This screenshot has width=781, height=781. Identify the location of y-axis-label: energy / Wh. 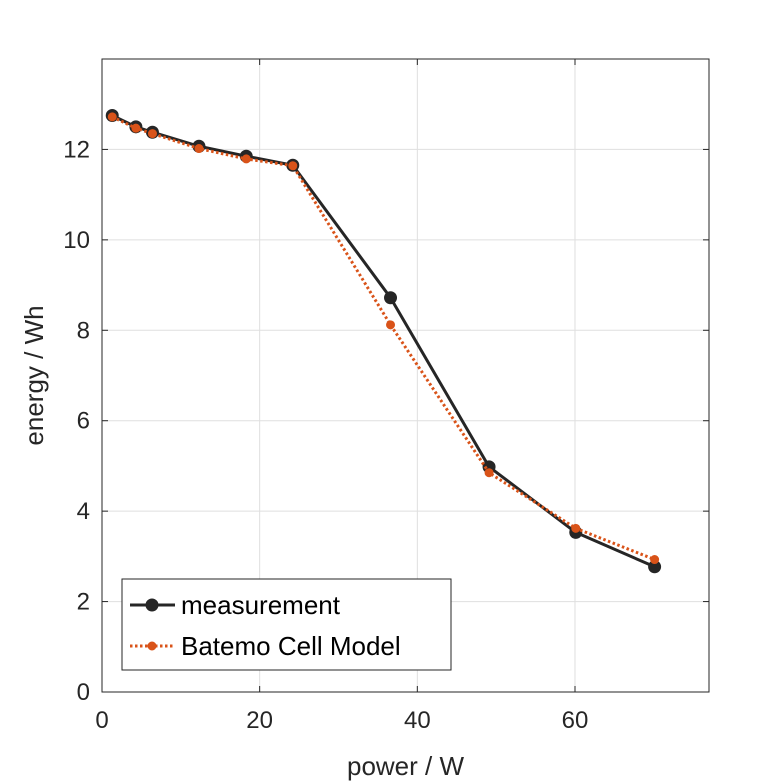
(34, 375).